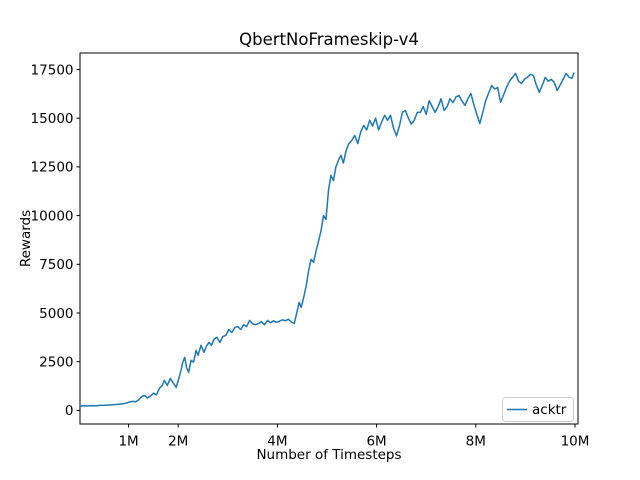 Image resolution: width=640 pixels, height=480 pixels. I want to click on y-tick-label: 12500, so click(52, 168).